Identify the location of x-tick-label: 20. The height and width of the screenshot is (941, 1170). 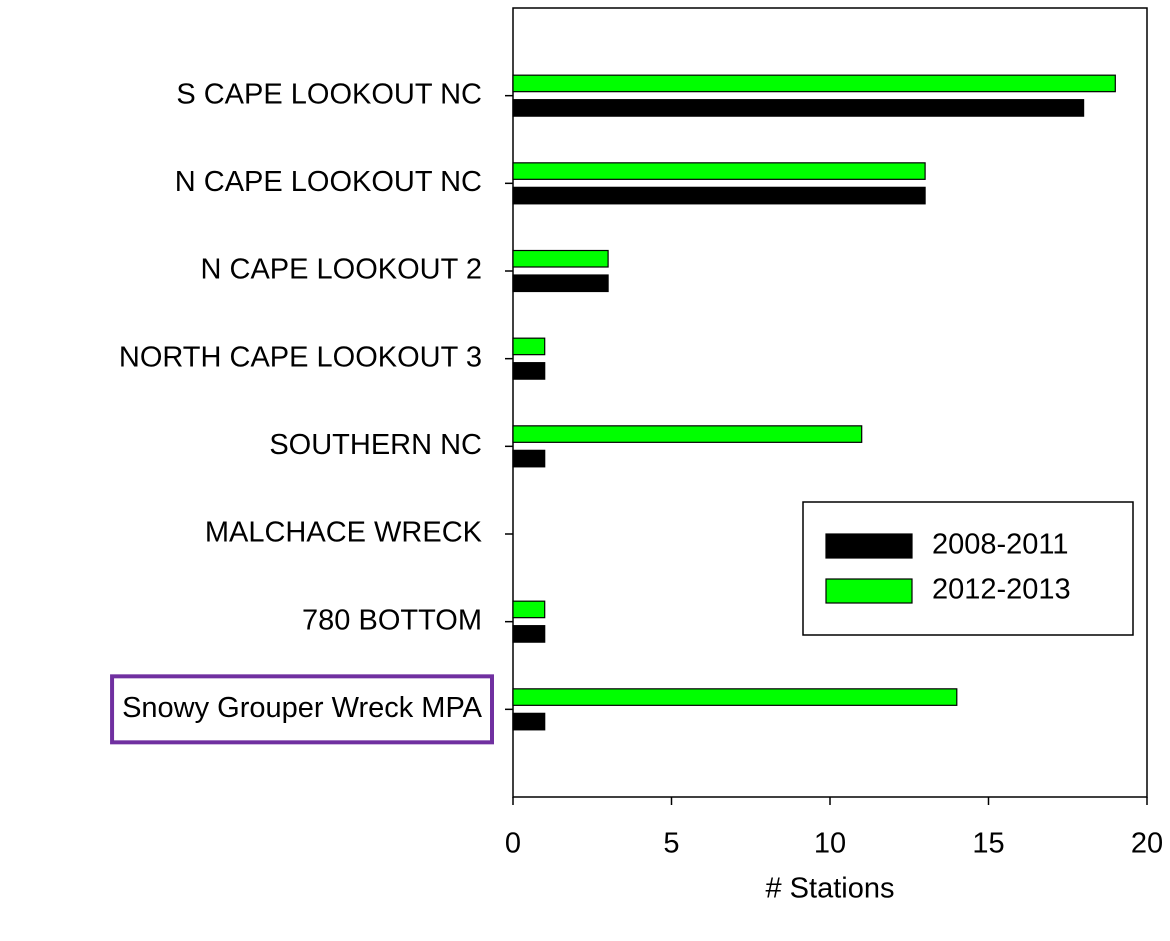
(1147, 844).